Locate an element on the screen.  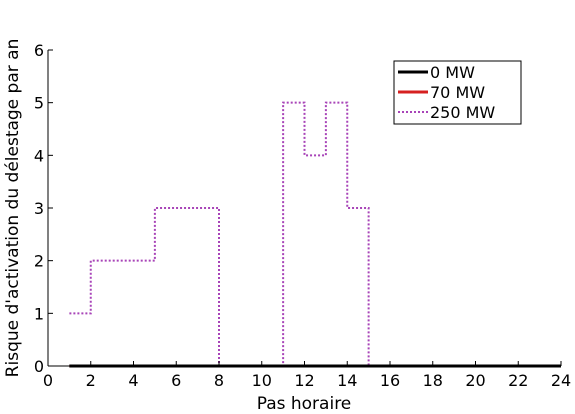
x-tick-label: 24 is located at coordinates (561, 380).